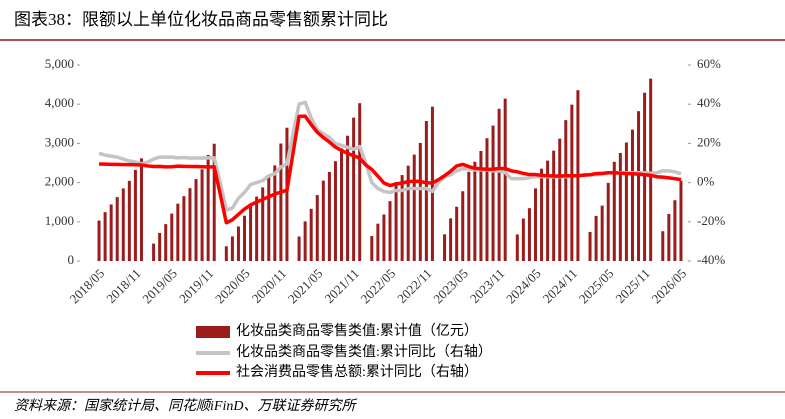  I want to click on chart-title: 图表38：限额以上单位化妆品商品零售额累计同比, so click(201, 19).